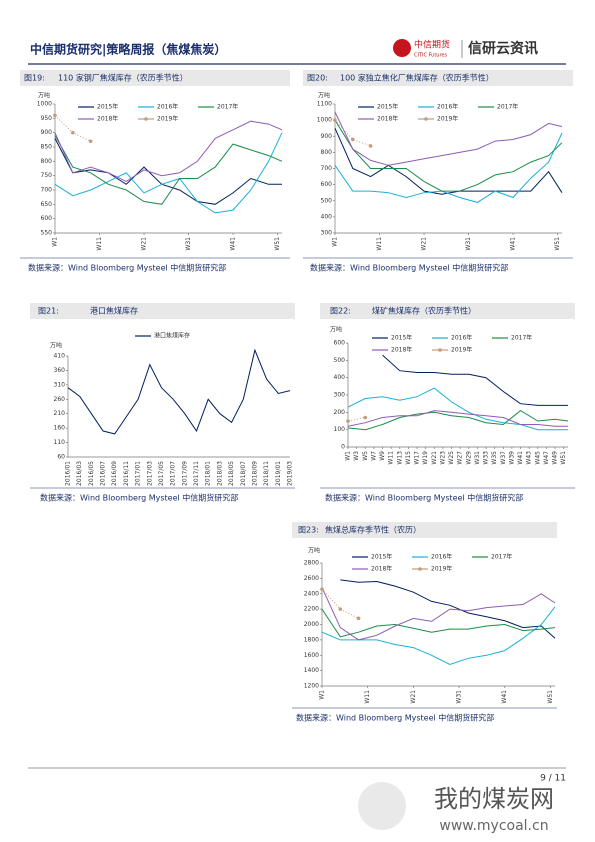  What do you see at coordinates (430, 56) in the screenshot?
I see `logo-en: CITIC Futures` at bounding box center [430, 56].